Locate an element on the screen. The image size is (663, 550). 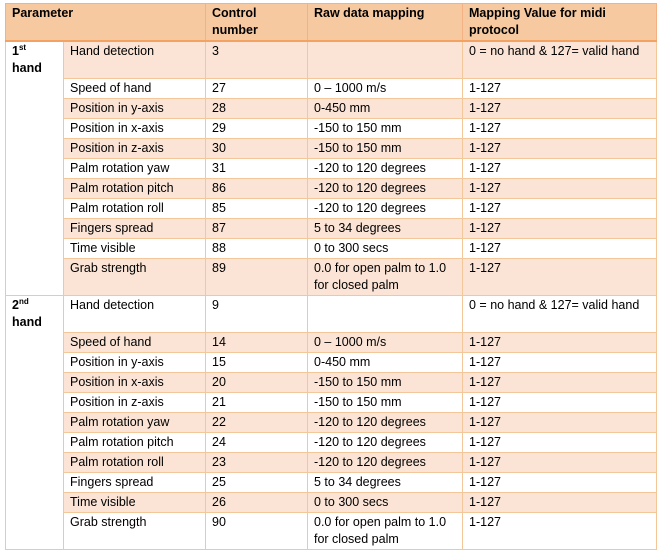
control-cell: 88 is located at coordinates (256, 248).